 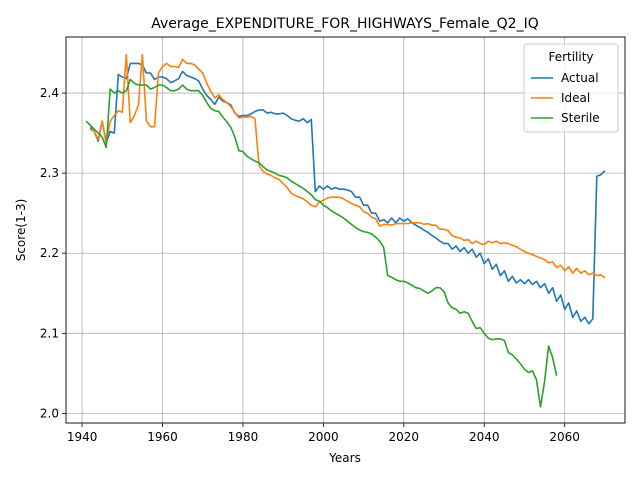 I want to click on legend-title: Fertility, so click(x=570, y=57).